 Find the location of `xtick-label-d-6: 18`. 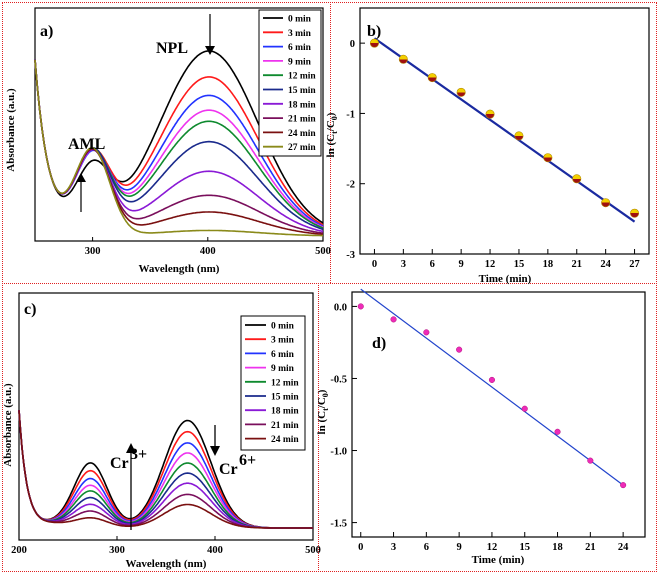

xtick-label-d-6: 18 is located at coordinates (557, 547).